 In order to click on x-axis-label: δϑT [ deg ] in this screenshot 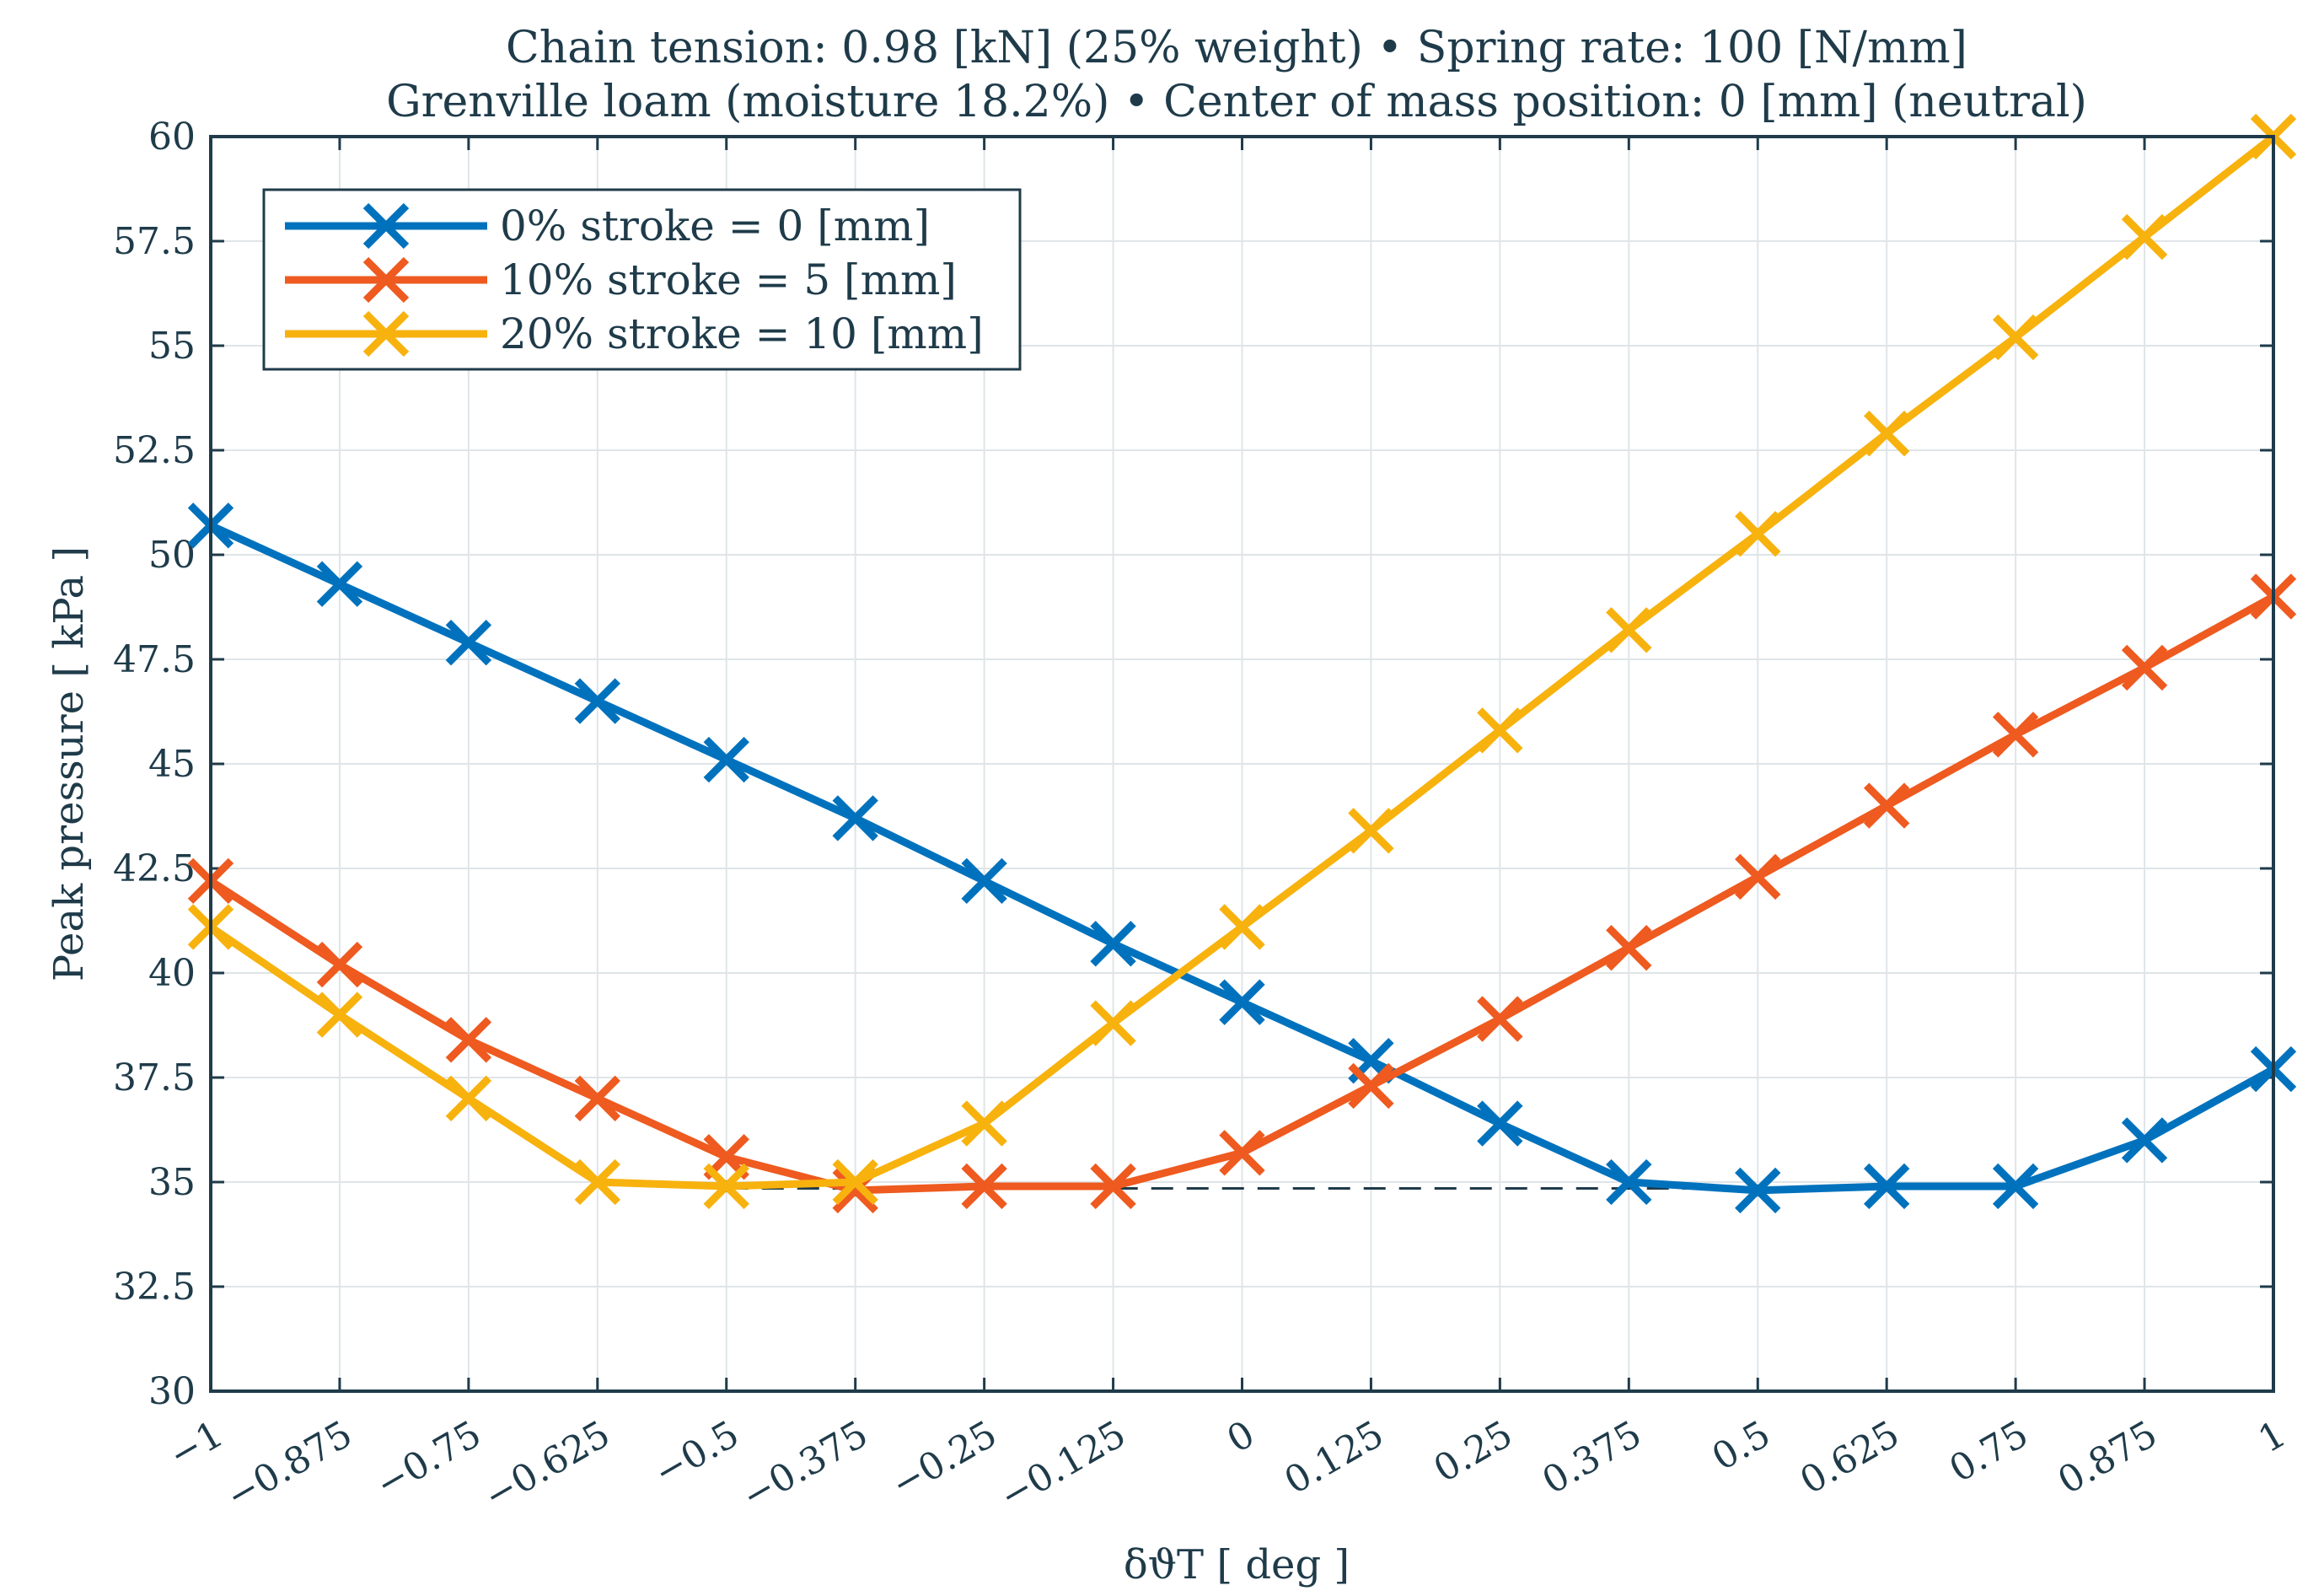, I will do `click(1237, 1565)`.